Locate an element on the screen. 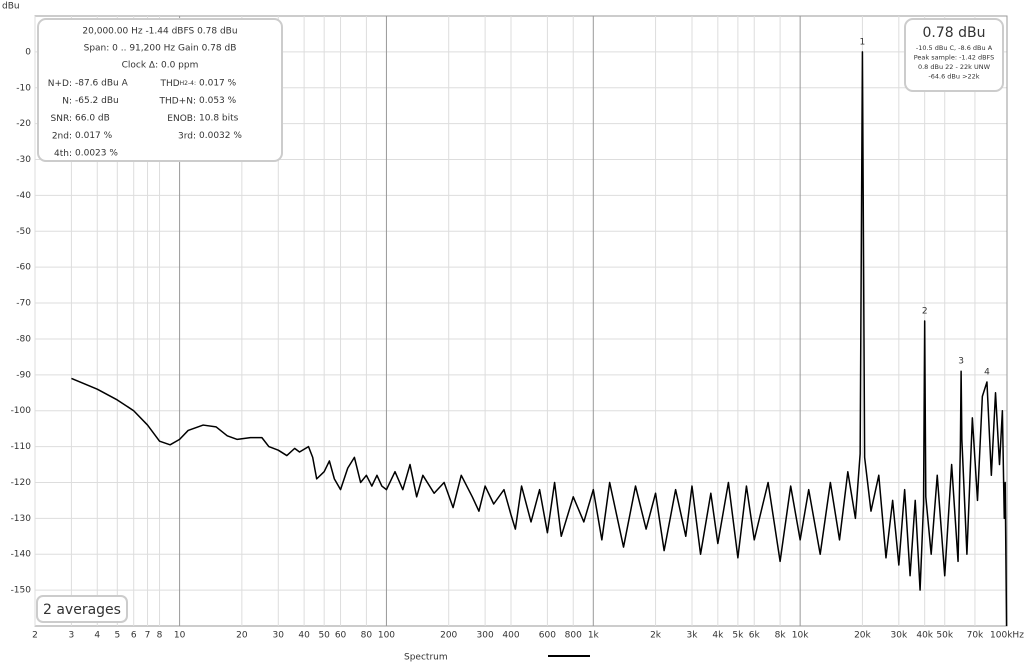 Image resolution: width=1024 pixels, height=666 pixels. metric-value: 10.8 bits is located at coordinates (219, 119).